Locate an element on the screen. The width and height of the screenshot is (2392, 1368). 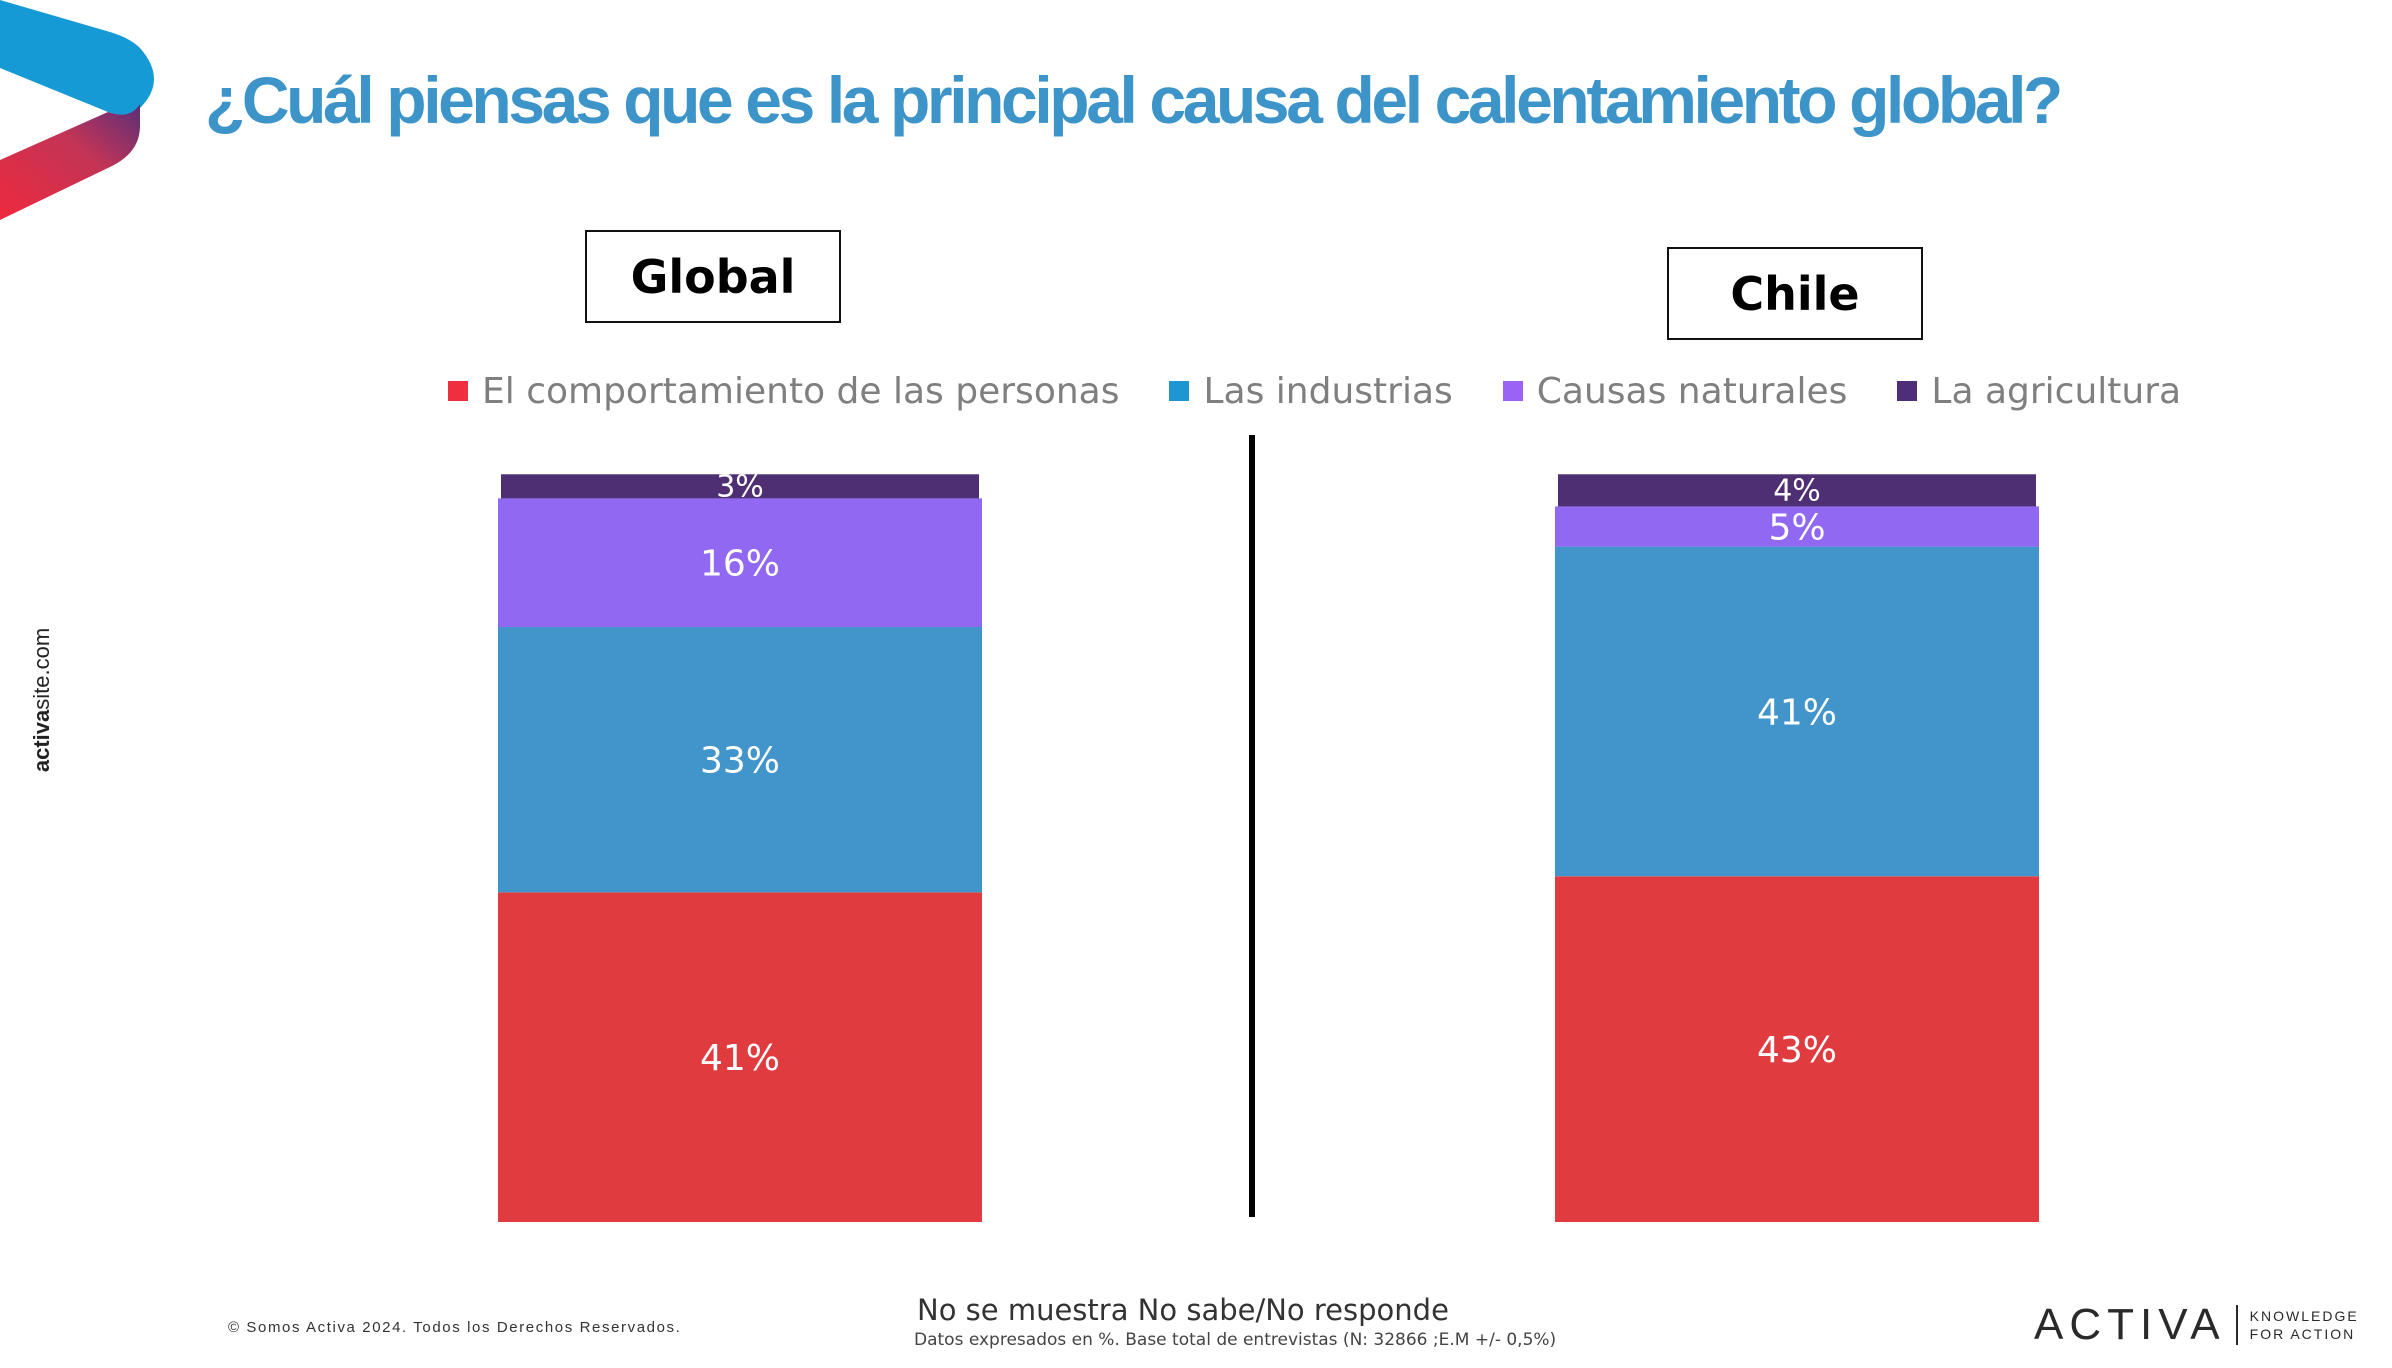
bar-chile-personas is located at coordinates (1797, 1049).